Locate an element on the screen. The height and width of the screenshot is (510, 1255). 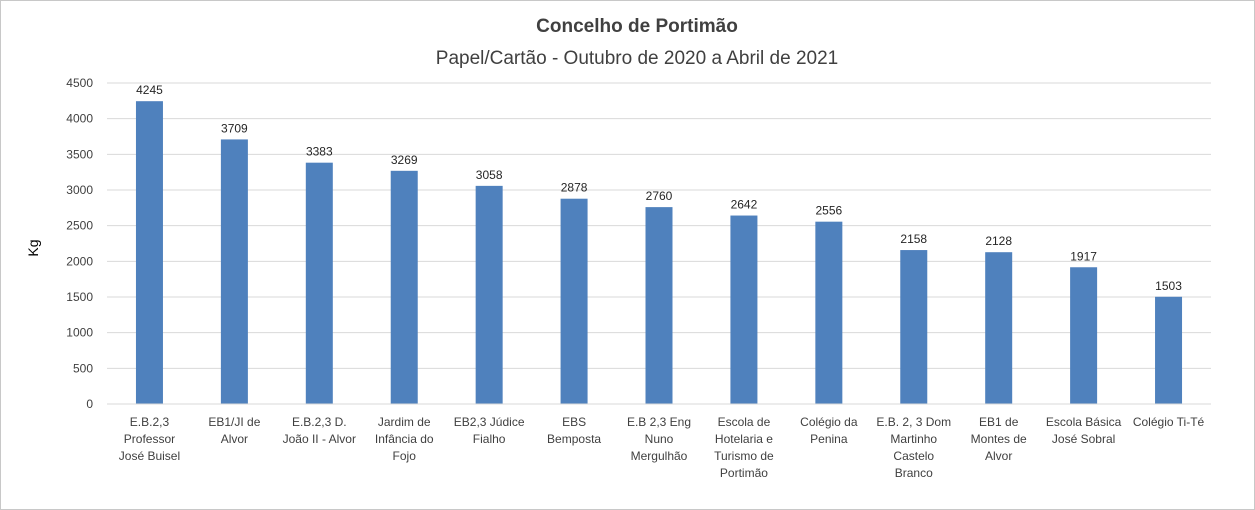
category-label-line: Professor is located at coordinates (149, 439).